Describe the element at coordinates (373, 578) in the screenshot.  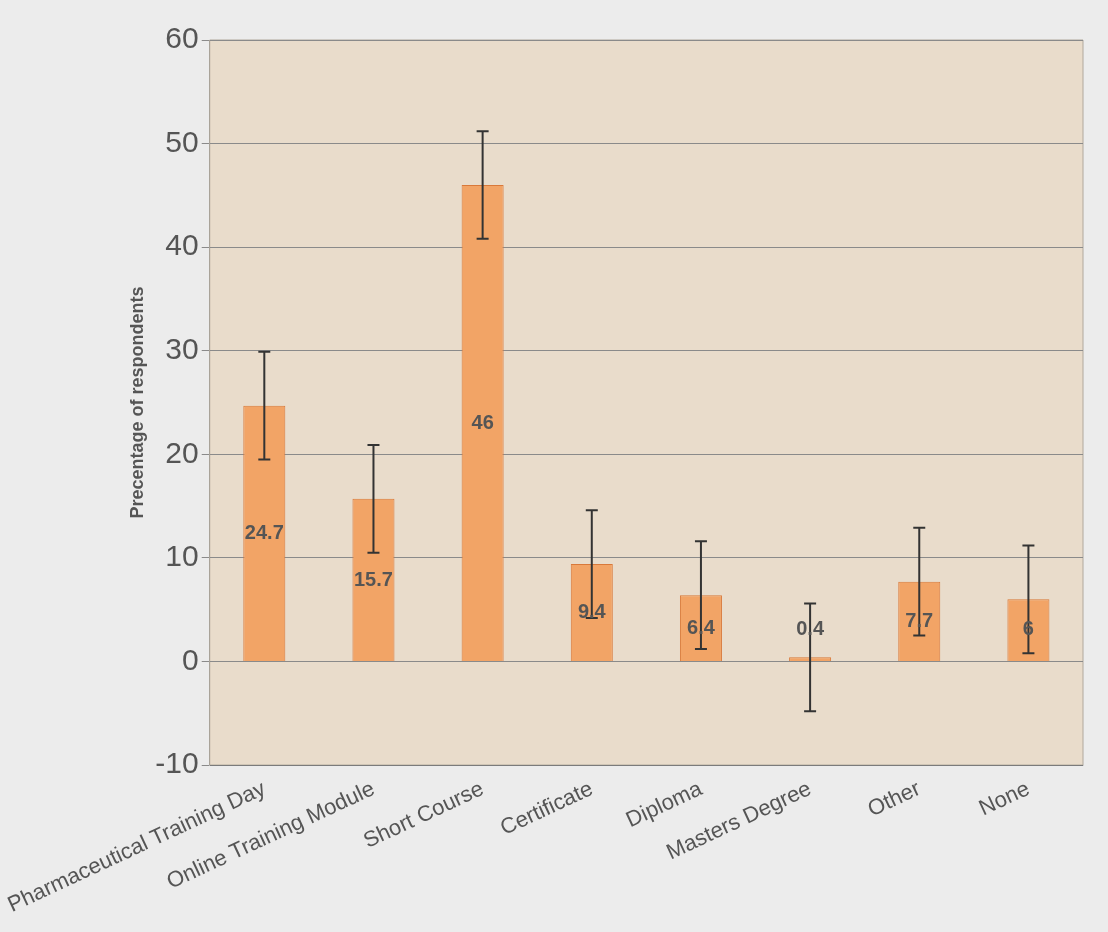
I see `data-label: 15.7` at that location.